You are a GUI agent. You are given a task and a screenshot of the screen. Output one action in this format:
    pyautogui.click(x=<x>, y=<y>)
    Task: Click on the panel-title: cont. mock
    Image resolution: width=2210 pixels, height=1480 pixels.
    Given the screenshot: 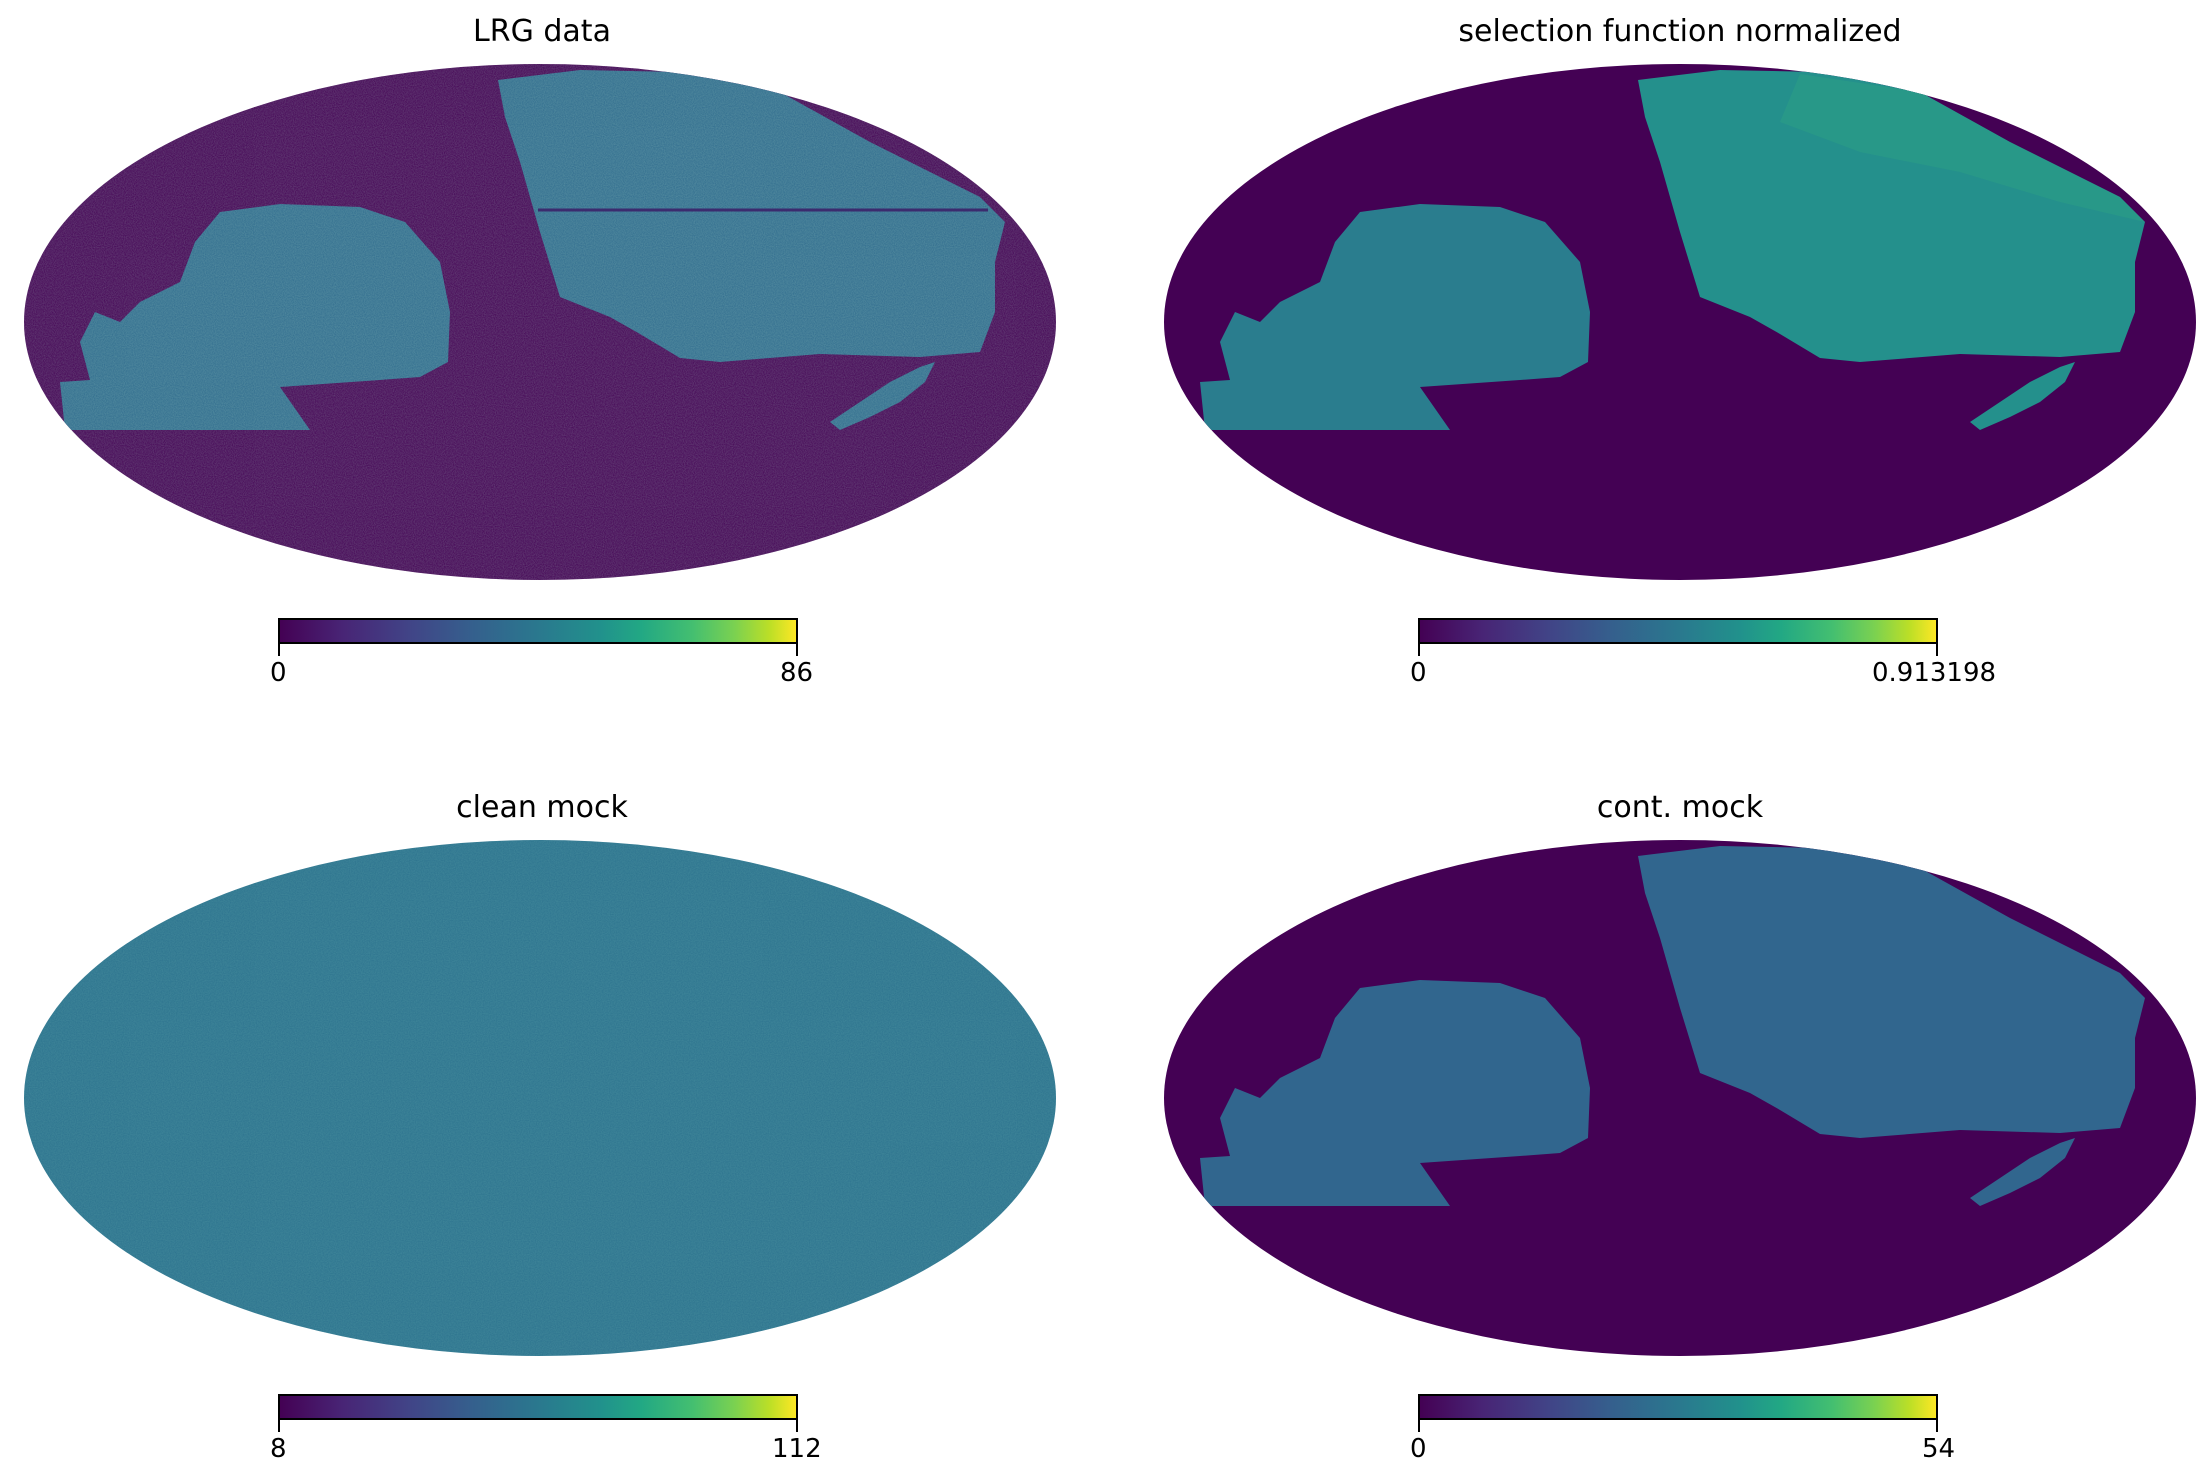 What is the action you would take?
    pyautogui.click(x=1680, y=807)
    